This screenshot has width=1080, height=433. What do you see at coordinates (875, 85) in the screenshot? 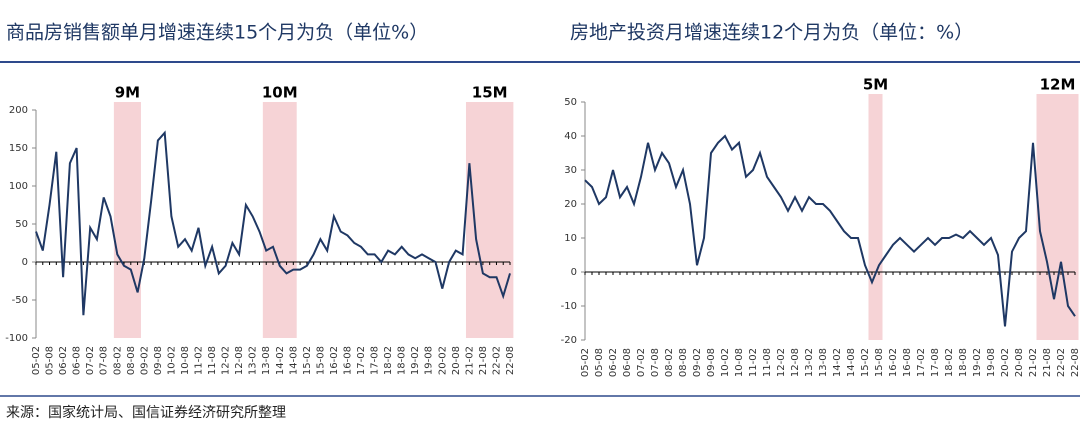
I see `highlight-label: 5M` at bounding box center [875, 85].